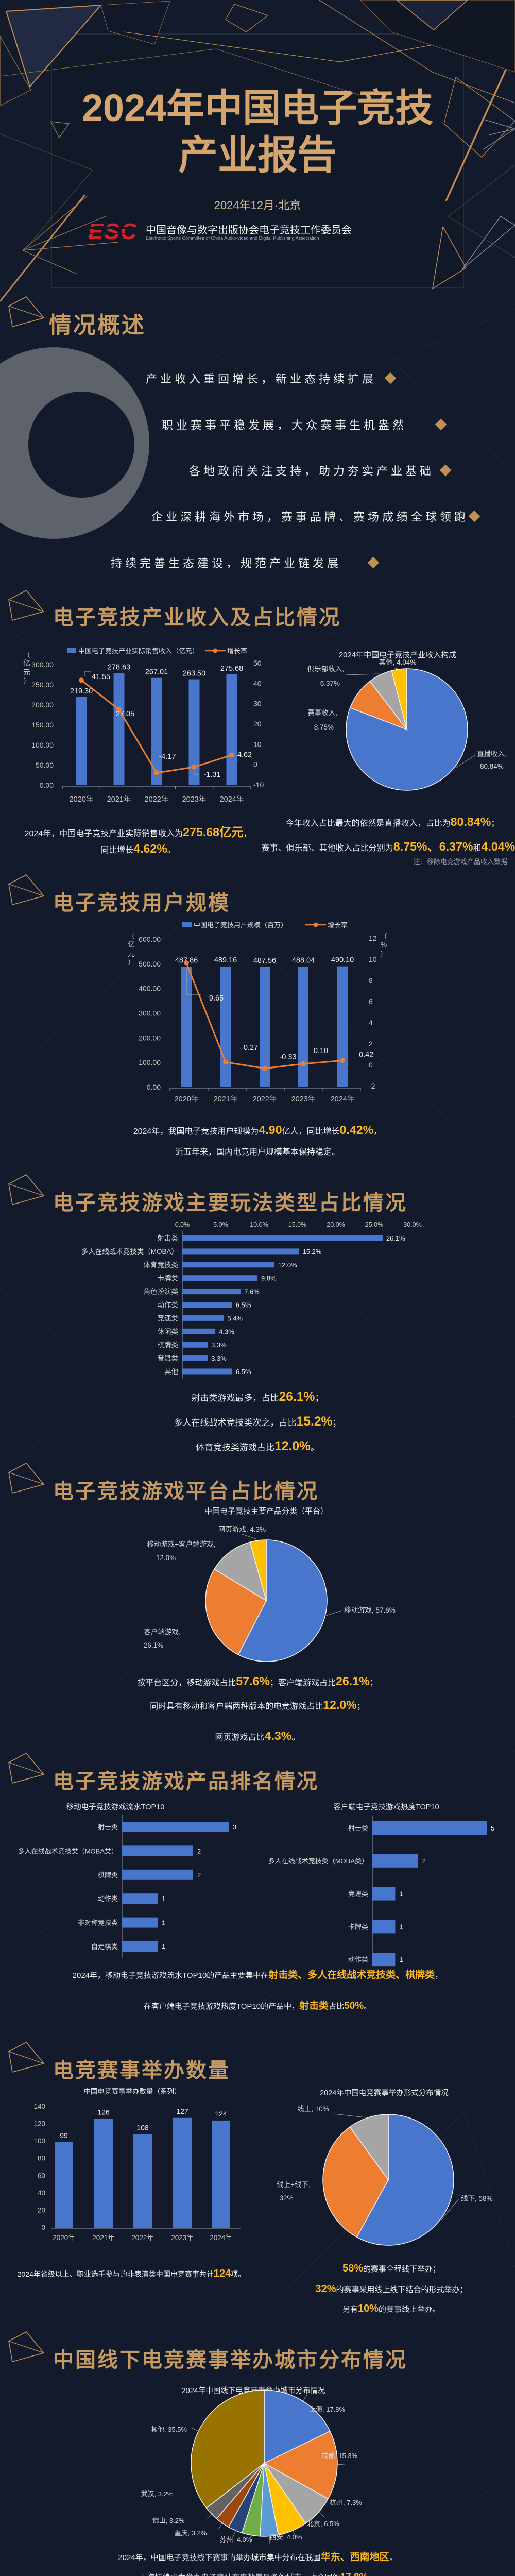  I want to click on svg-text: 278.63, so click(119, 668).